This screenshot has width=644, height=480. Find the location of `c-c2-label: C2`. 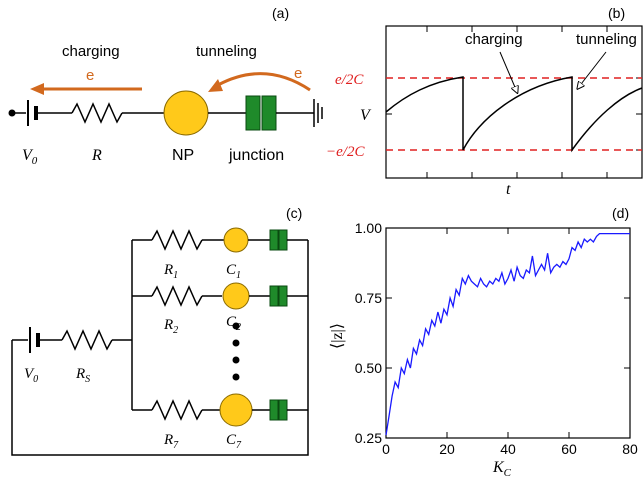

c-c2-label: C2 is located at coordinates (233, 323).